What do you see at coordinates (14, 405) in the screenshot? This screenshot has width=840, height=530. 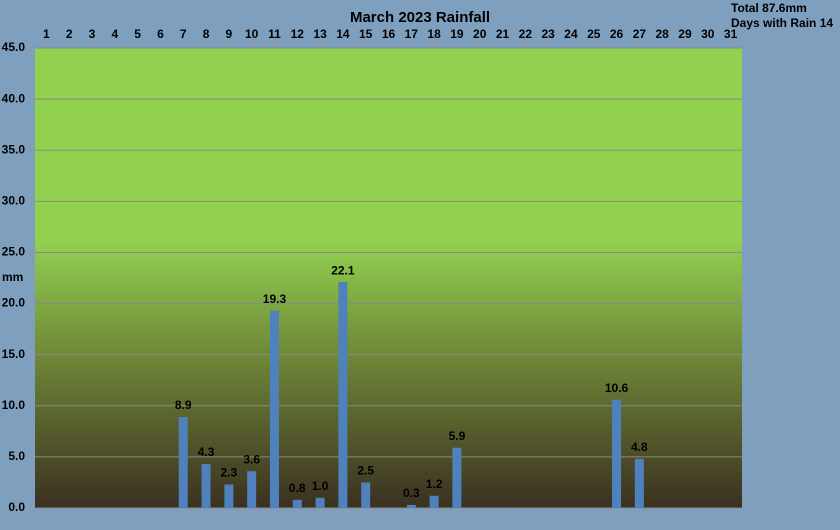 I see `y-tick-label: 10.0` at bounding box center [14, 405].